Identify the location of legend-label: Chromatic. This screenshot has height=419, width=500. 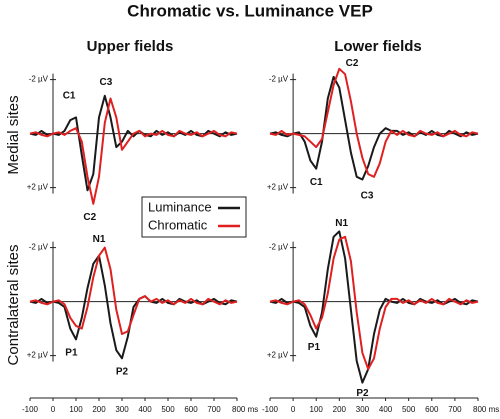
(178, 224).